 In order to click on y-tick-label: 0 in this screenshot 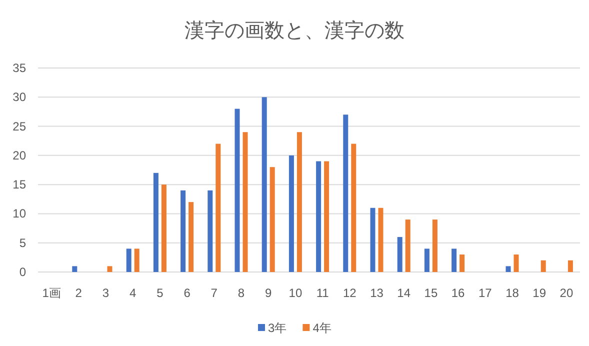, I will do `click(22, 272)`.